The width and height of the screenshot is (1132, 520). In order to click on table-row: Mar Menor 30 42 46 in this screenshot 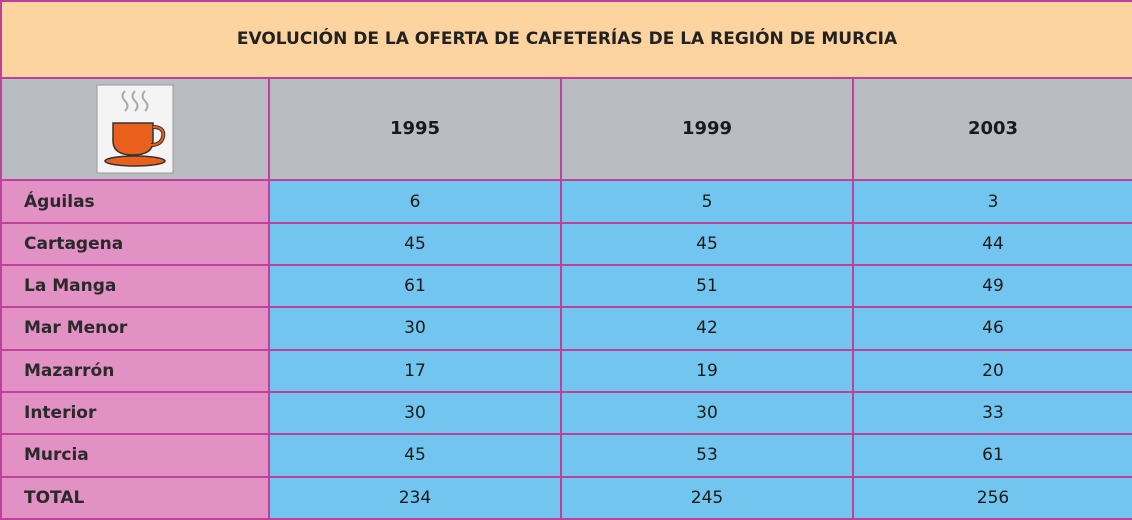, I will do `click(566, 328)`.